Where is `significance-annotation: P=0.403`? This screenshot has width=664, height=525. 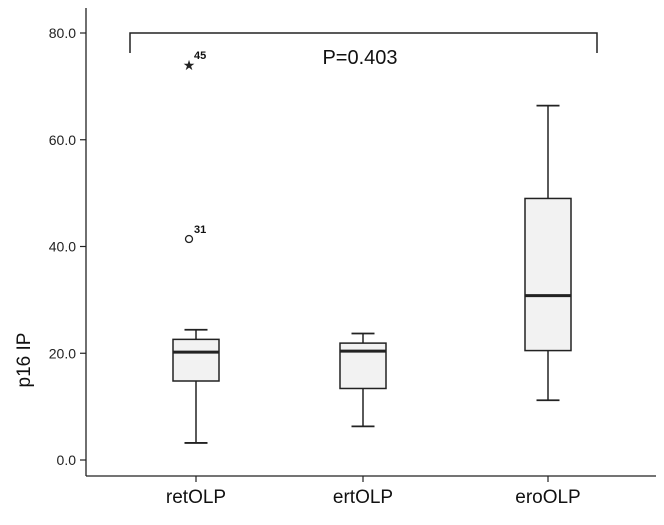
significance-annotation: P=0.403 is located at coordinates (363, 50).